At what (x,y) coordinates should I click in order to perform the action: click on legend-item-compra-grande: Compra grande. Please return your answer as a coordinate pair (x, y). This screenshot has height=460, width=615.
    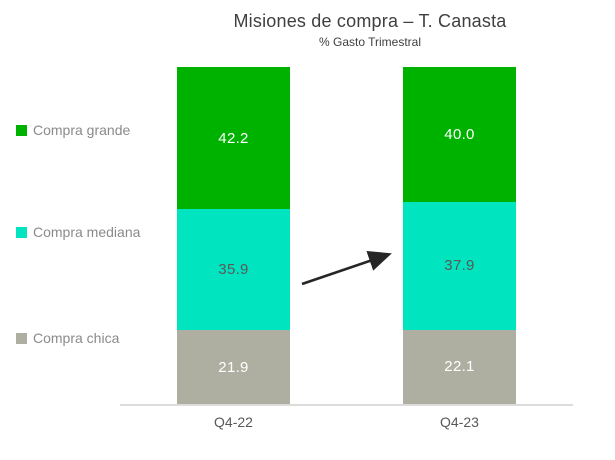
    Looking at the image, I should click on (73, 130).